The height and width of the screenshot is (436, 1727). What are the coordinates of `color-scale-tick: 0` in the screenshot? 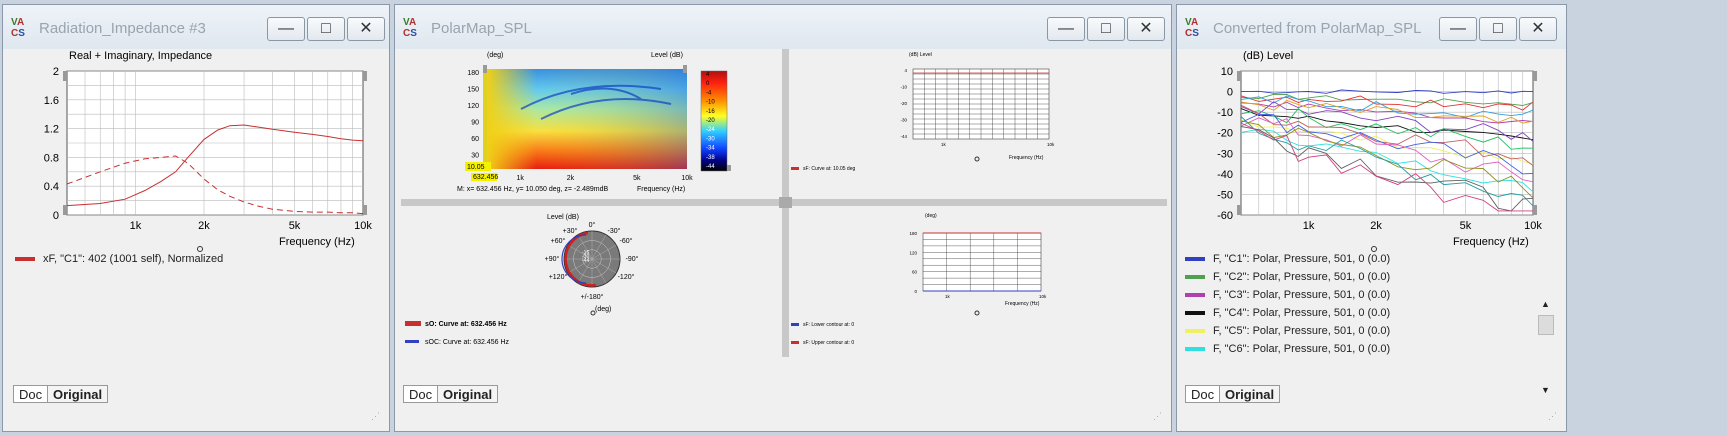 It's located at (708, 84).